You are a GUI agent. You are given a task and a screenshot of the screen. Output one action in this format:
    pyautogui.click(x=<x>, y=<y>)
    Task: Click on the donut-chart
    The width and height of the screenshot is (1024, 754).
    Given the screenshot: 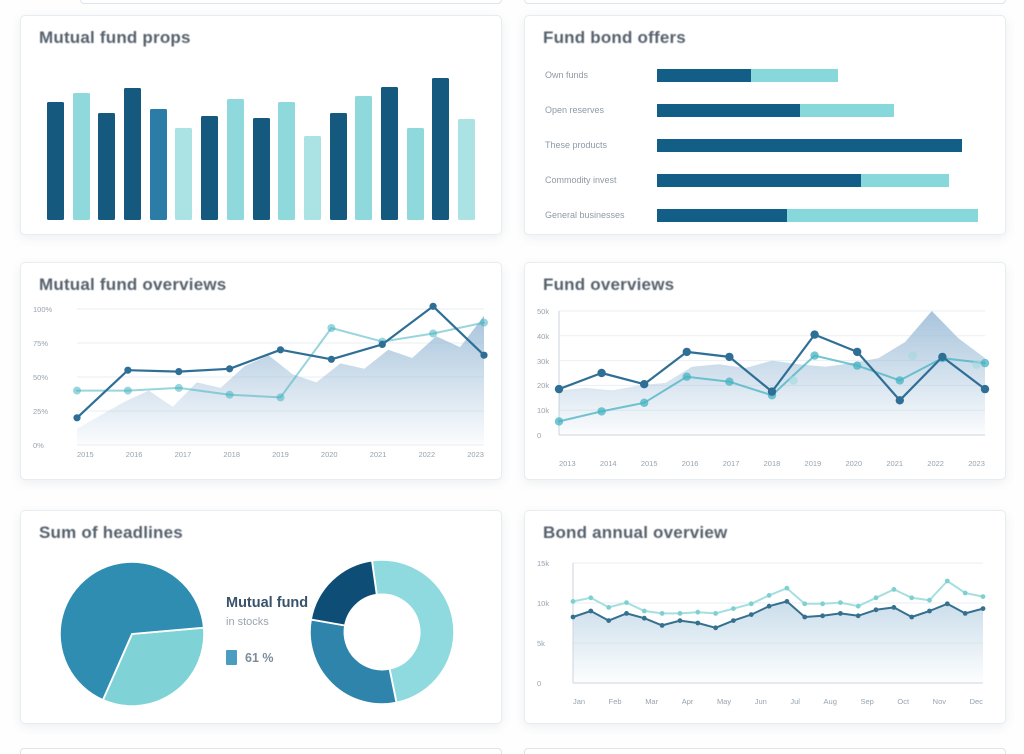 What is the action you would take?
    pyautogui.click(x=382, y=632)
    